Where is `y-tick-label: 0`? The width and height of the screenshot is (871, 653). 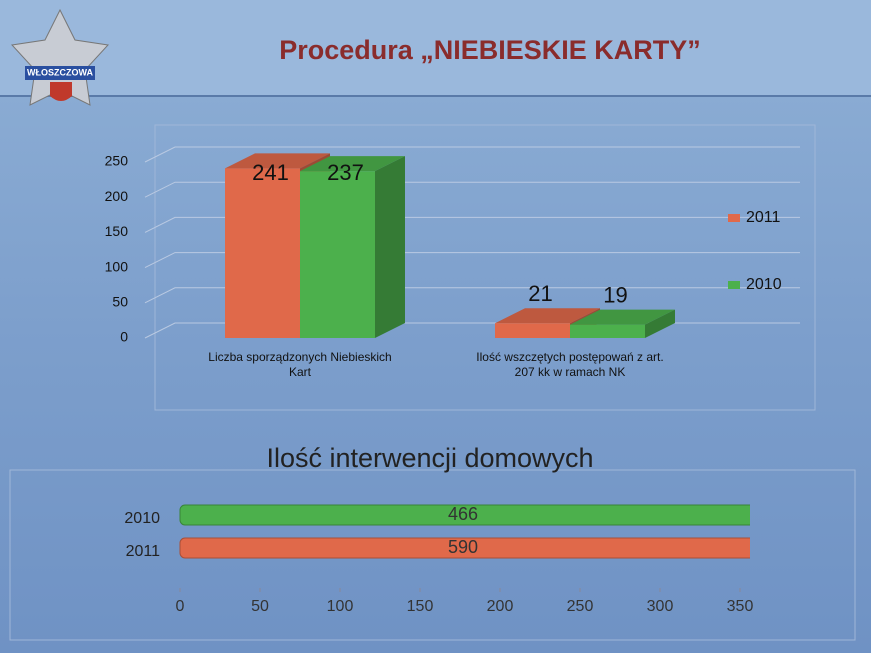
y-tick-label: 0 is located at coordinates (124, 337).